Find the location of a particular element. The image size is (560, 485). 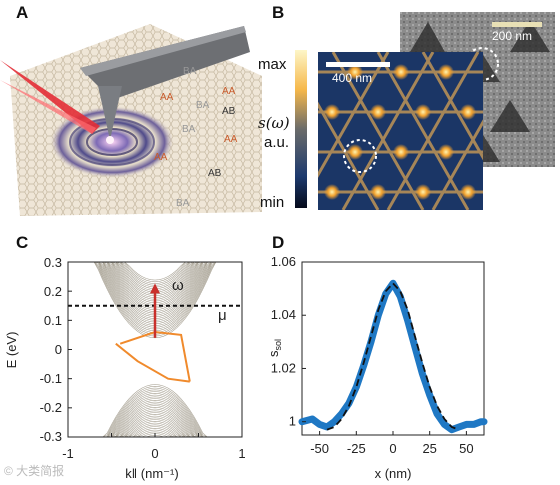

colorbar-quantity-label: s(ω) is located at coordinates (274, 123).